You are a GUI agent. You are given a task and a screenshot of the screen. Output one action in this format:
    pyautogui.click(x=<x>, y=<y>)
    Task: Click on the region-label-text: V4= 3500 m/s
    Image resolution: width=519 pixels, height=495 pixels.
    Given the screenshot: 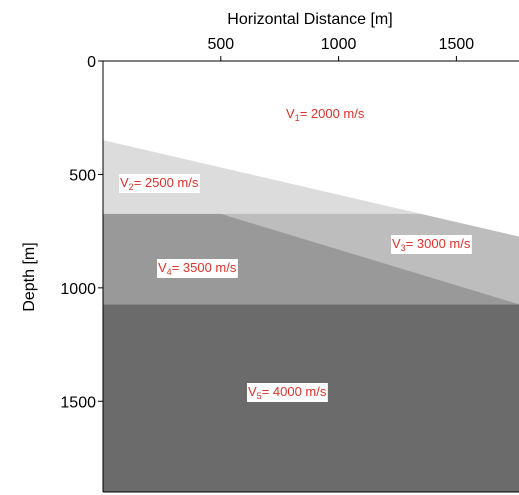 What is the action you would take?
    pyautogui.click(x=197, y=268)
    